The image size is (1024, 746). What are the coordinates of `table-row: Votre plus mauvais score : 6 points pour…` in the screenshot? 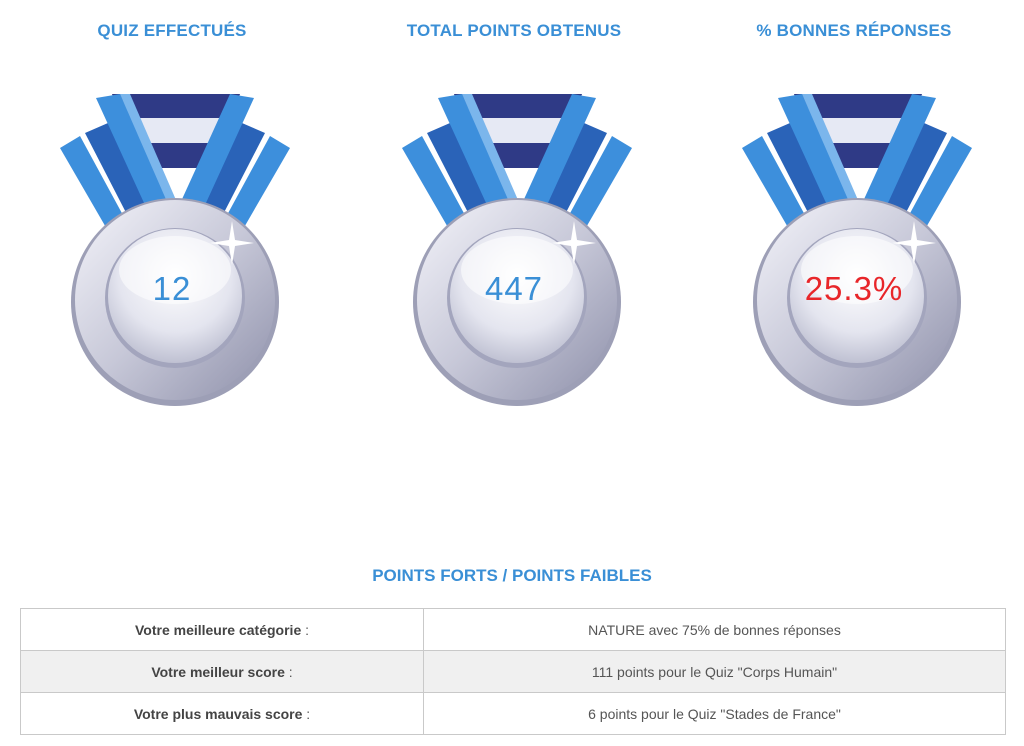 It's located at (513, 713).